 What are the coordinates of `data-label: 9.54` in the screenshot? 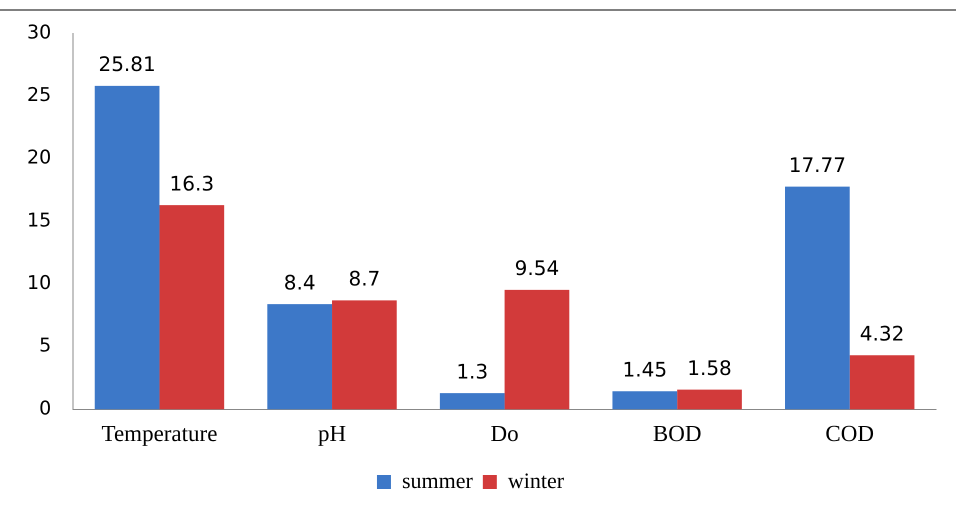 It's located at (537, 268).